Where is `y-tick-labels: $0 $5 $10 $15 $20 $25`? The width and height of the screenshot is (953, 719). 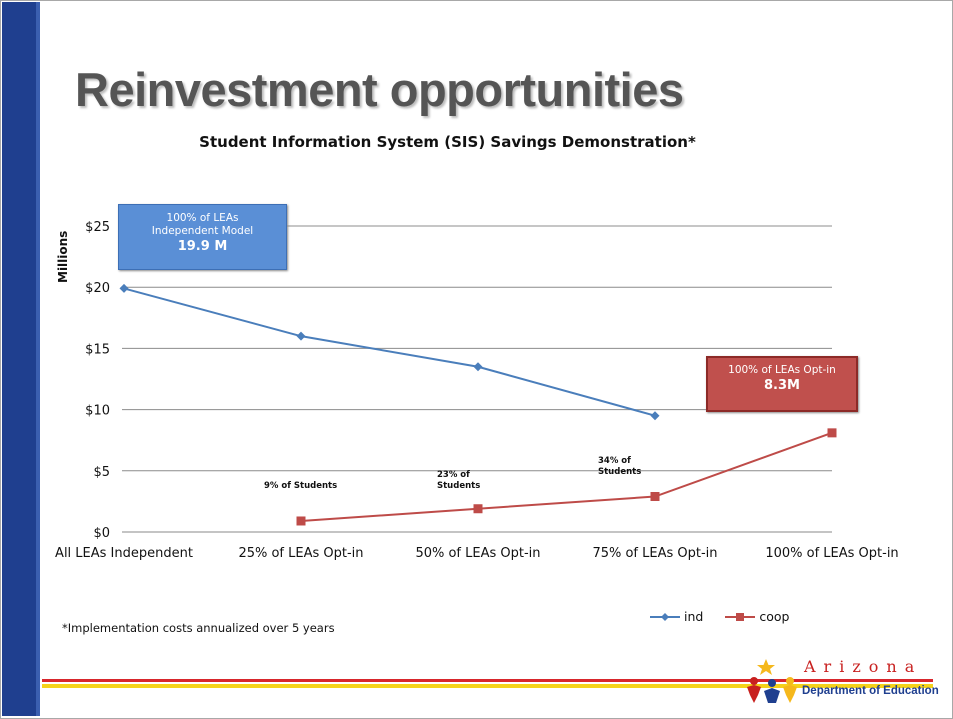 y-tick-labels: $0 $5 $10 $15 $20 $25 is located at coordinates (97, 380).